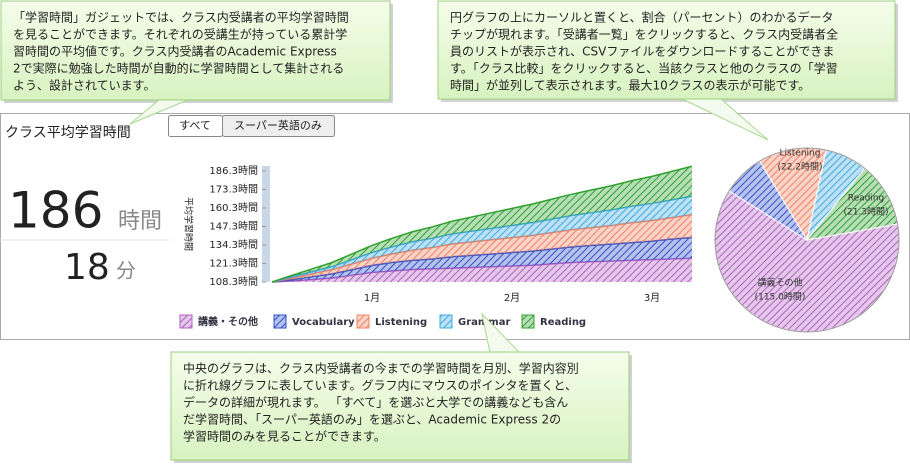  Describe the element at coordinates (175, 51) in the screenshot. I see `callout-text: 習時間の平均値です。クラス内受講者のAcademic Express` at that location.